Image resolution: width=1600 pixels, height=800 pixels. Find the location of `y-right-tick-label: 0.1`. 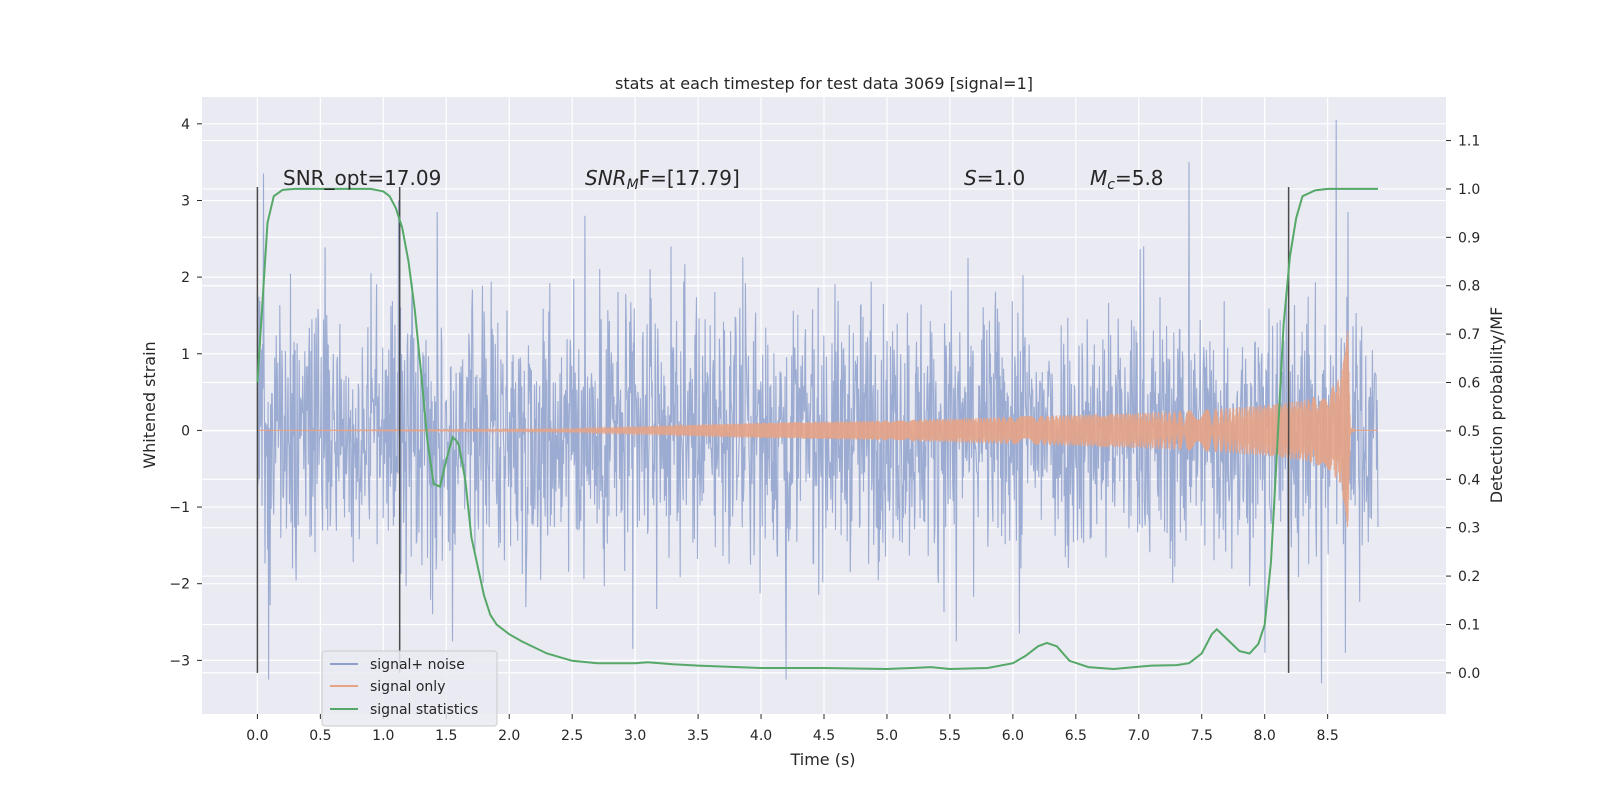

y-right-tick-label: 0.1 is located at coordinates (1469, 625).